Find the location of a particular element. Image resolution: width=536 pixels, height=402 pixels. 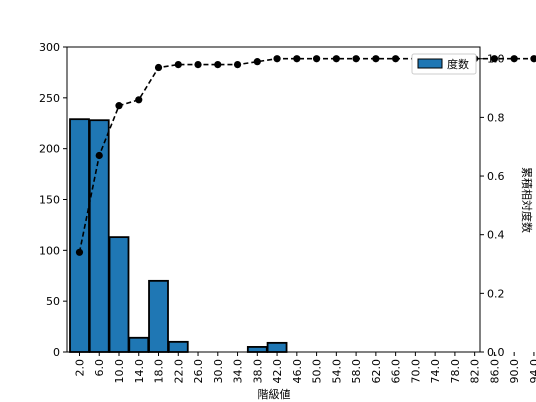

y-right-axis-title: 累積相対度数 is located at coordinates (527, 200).